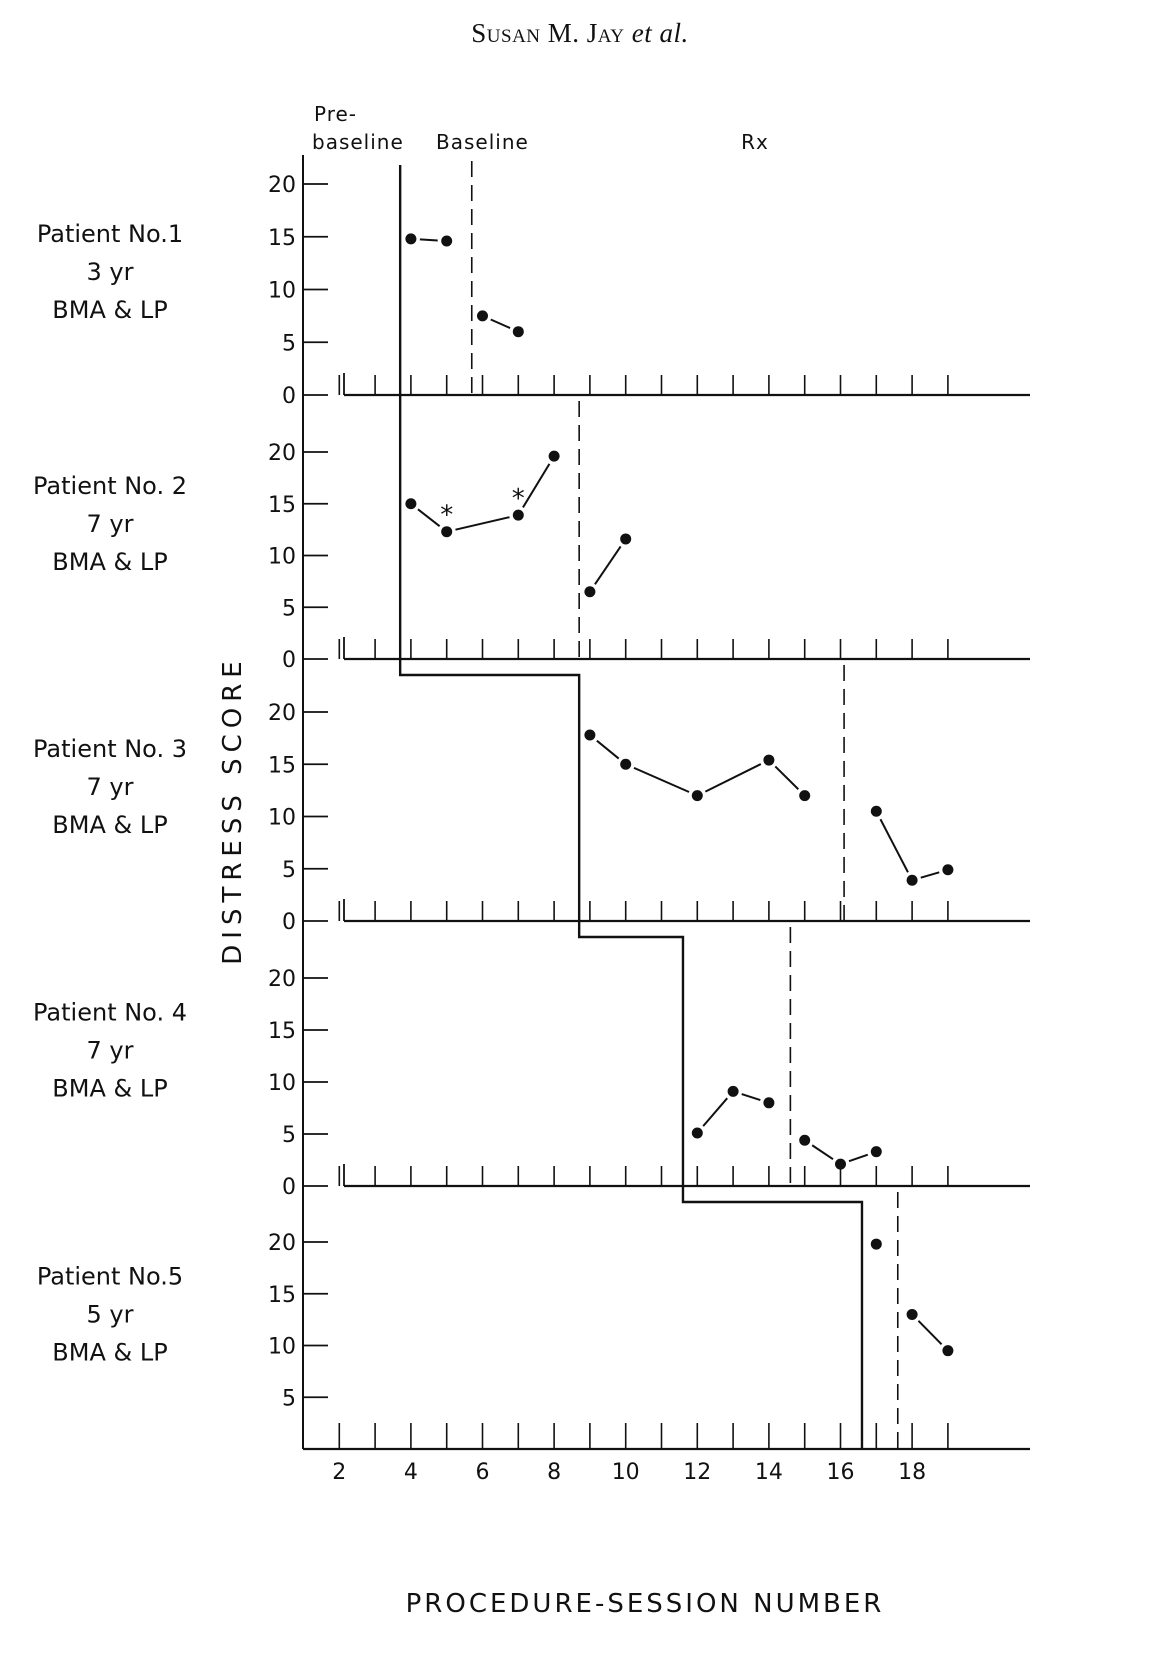 The height and width of the screenshot is (1662, 1160). I want to click on x-axis-title: PROCEDURE-SESSION NUMBER, so click(645, 1604).